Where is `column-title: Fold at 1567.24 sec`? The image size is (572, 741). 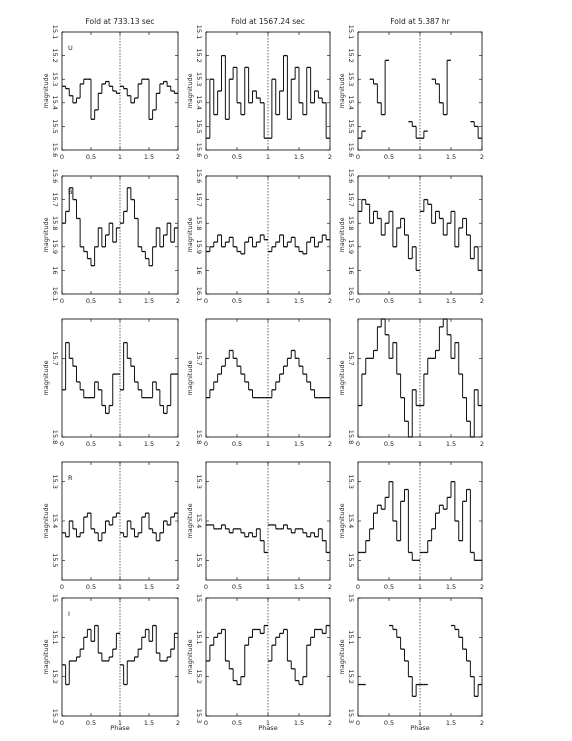 column-title: Fold at 1567.24 sec is located at coordinates (268, 21).